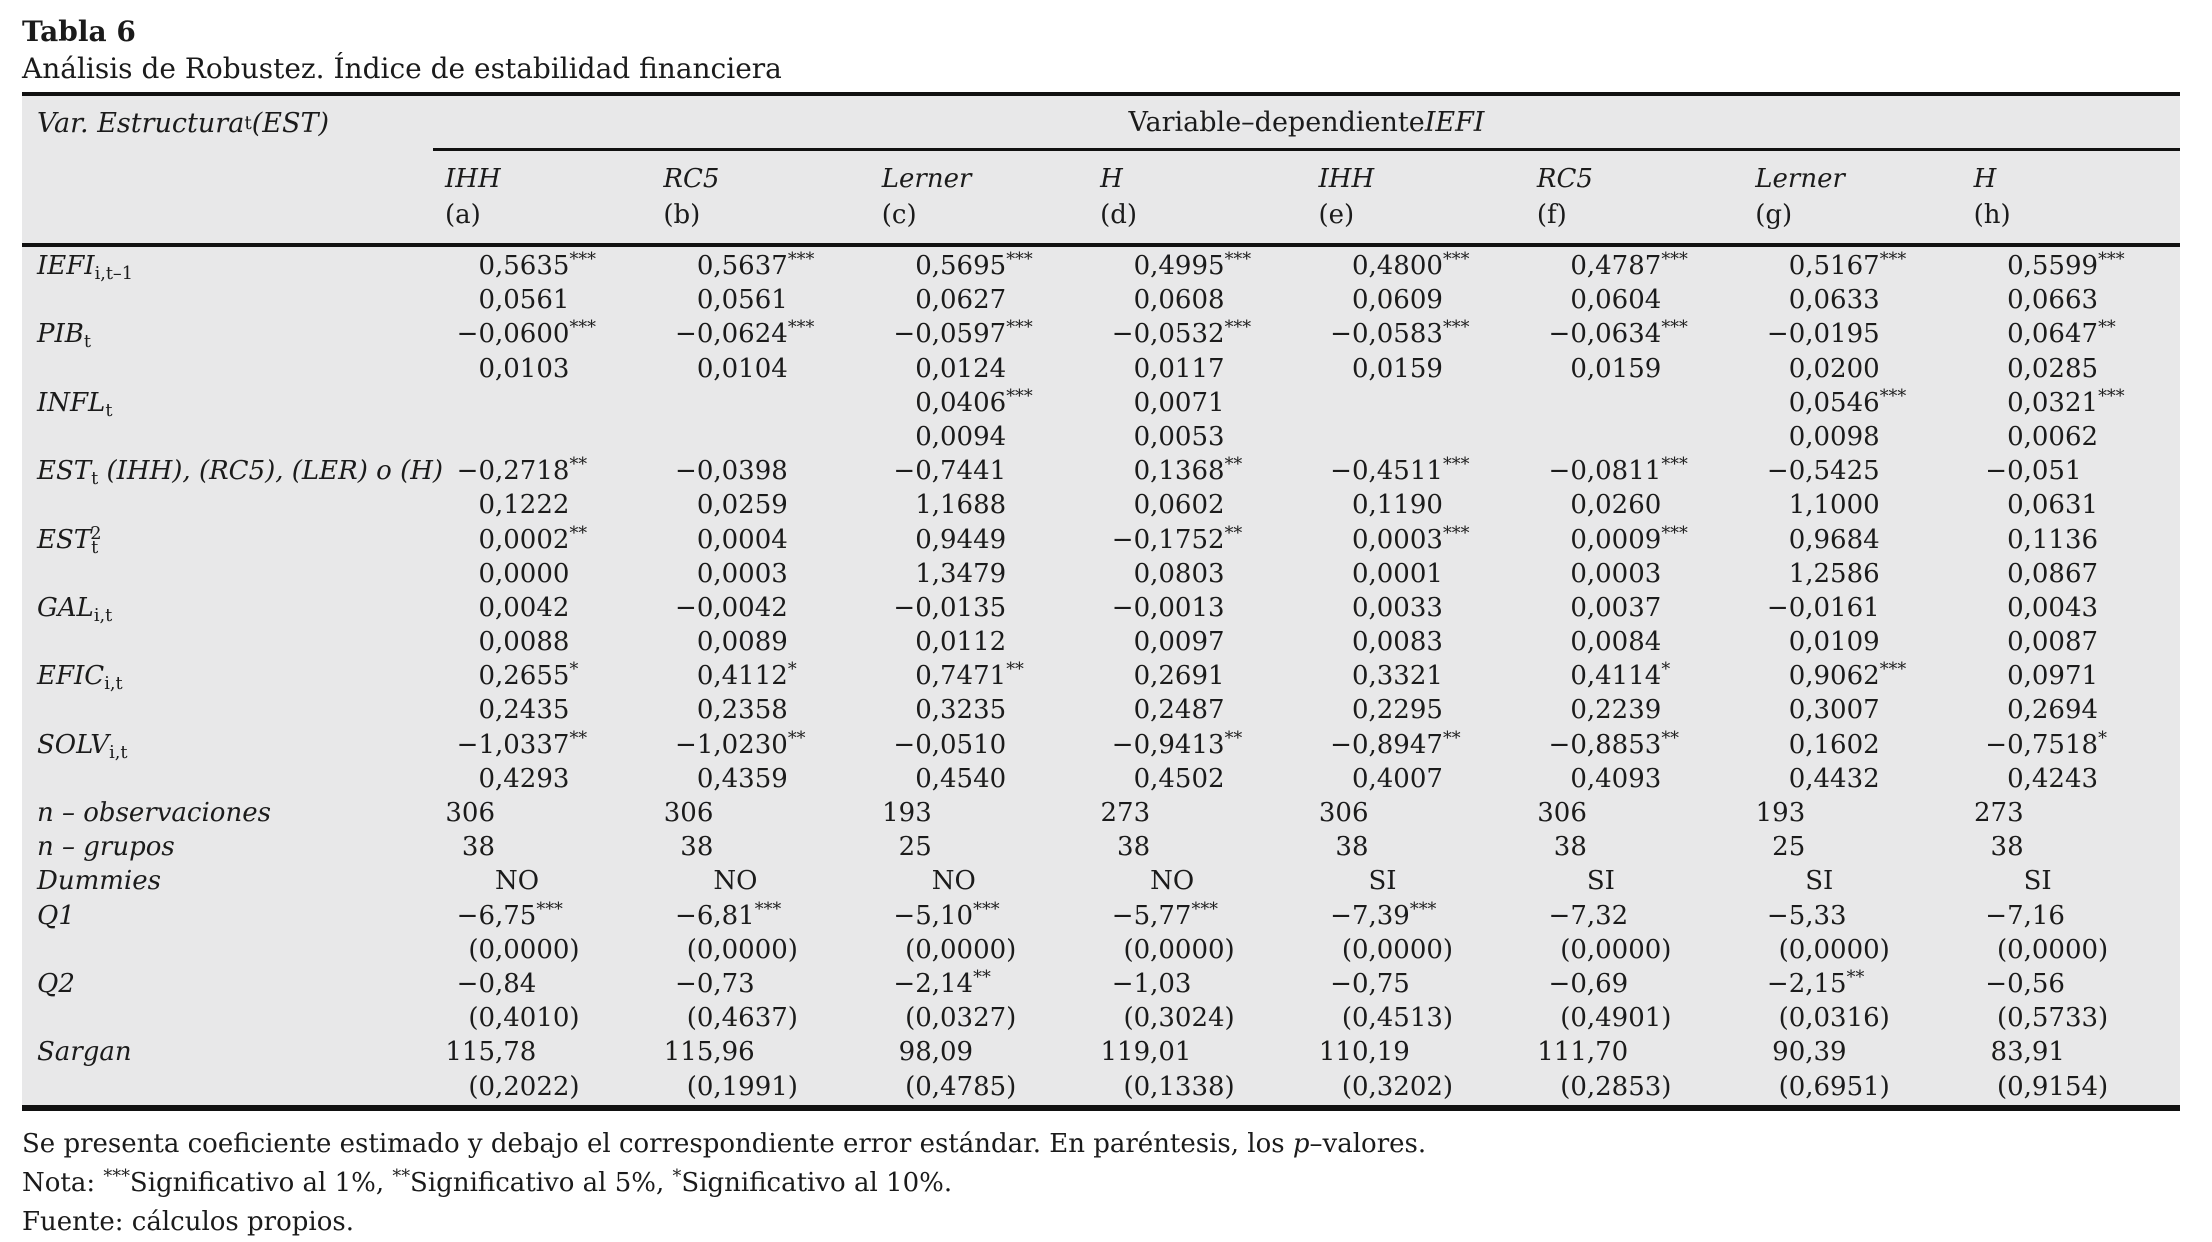 The width and height of the screenshot is (2212, 1242). What do you see at coordinates (1858, 1052) in the screenshot?
I see `cell-value: 90,39` at bounding box center [1858, 1052].